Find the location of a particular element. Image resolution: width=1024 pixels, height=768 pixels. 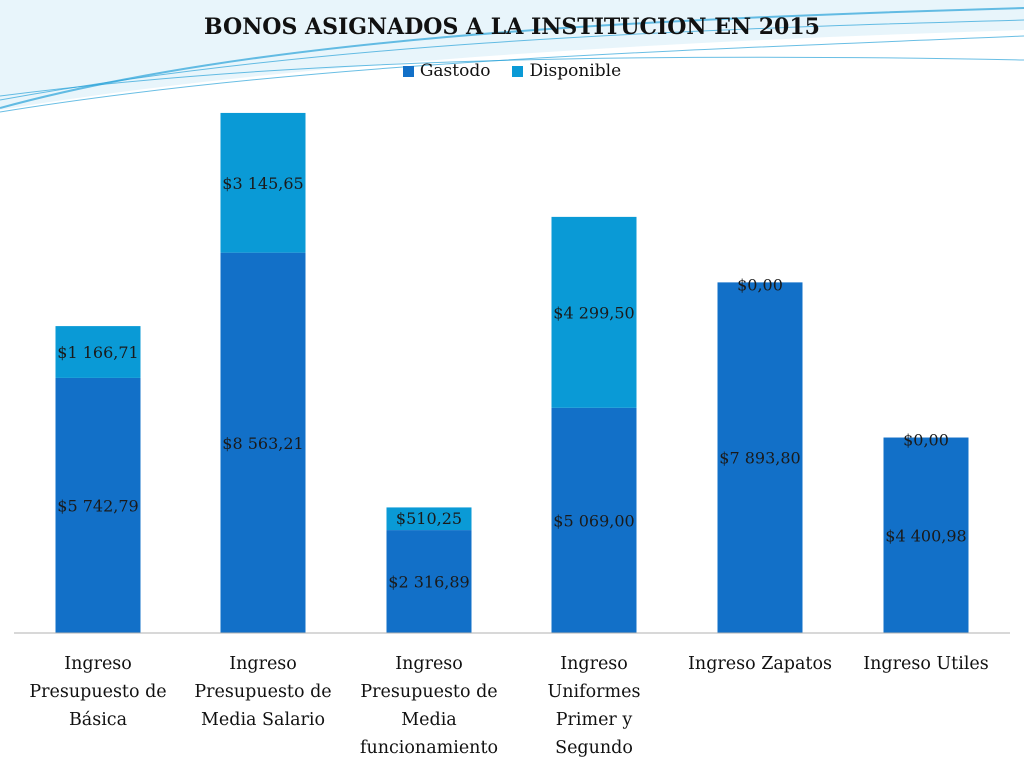

header-wave-decoration is located at coordinates (512, 56).